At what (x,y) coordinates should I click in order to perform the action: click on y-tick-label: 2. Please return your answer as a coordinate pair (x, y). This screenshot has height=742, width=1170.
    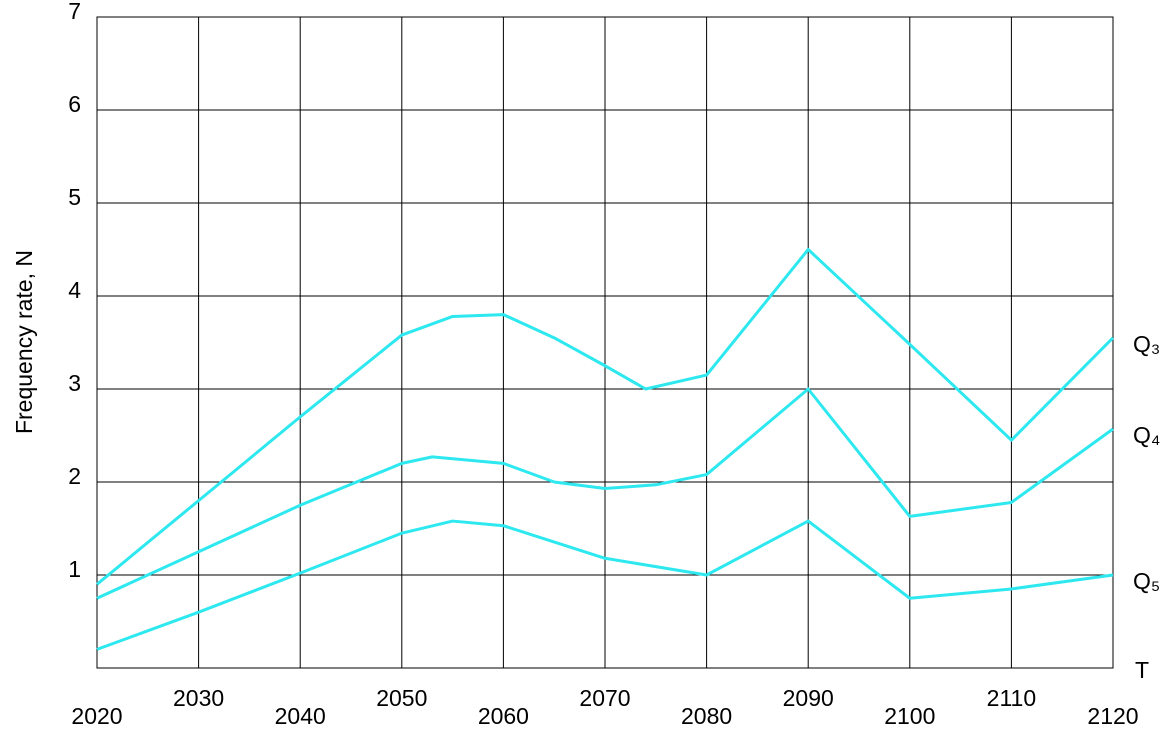
    Looking at the image, I should click on (74, 476).